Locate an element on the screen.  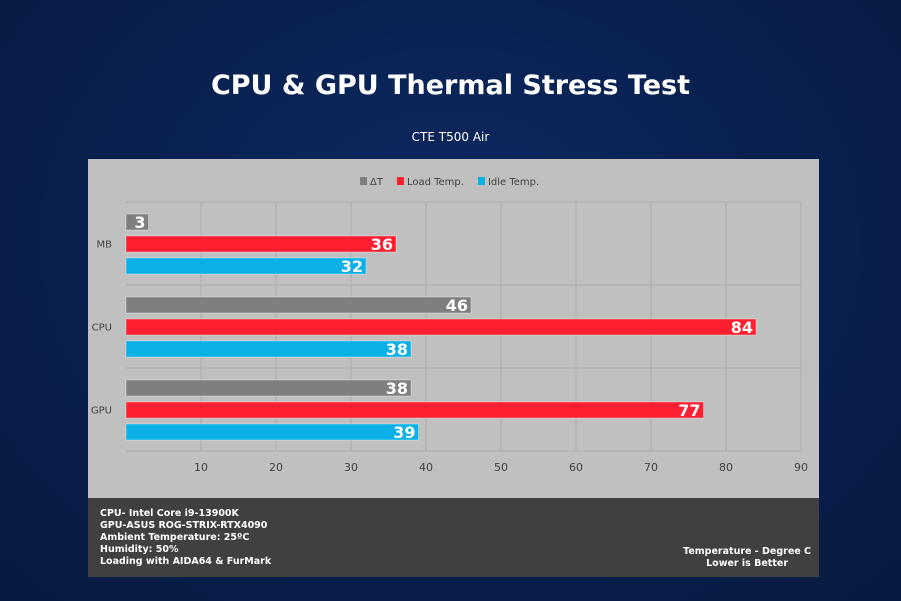
category-label: MB is located at coordinates (105, 245).